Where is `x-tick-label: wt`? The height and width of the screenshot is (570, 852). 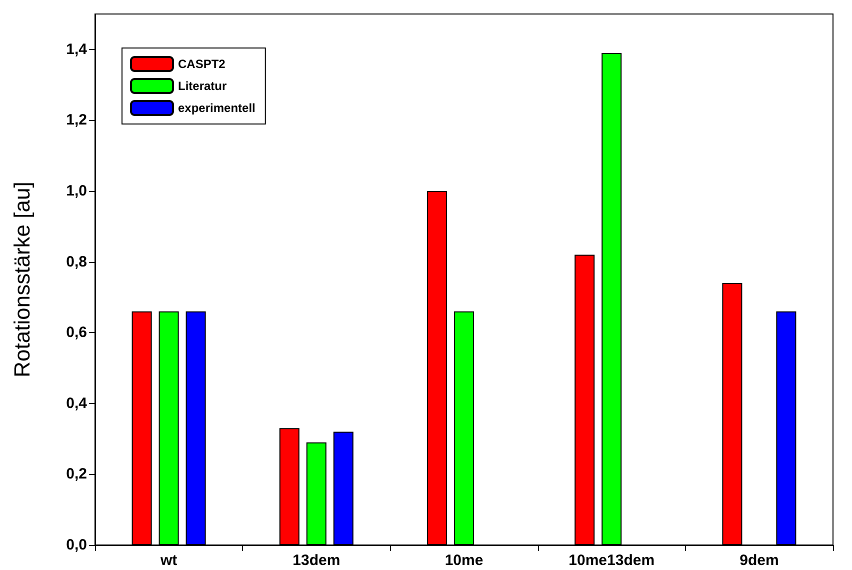 x-tick-label: wt is located at coordinates (168, 560).